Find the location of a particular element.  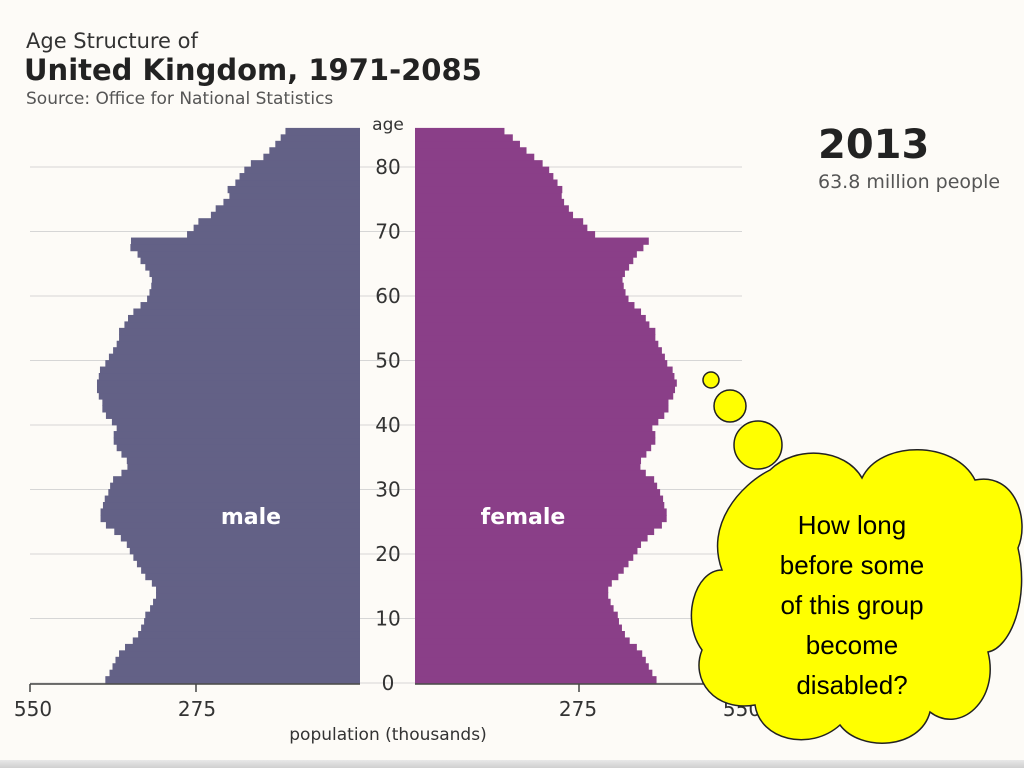

pre-title: Age Structure of is located at coordinates (112, 41).